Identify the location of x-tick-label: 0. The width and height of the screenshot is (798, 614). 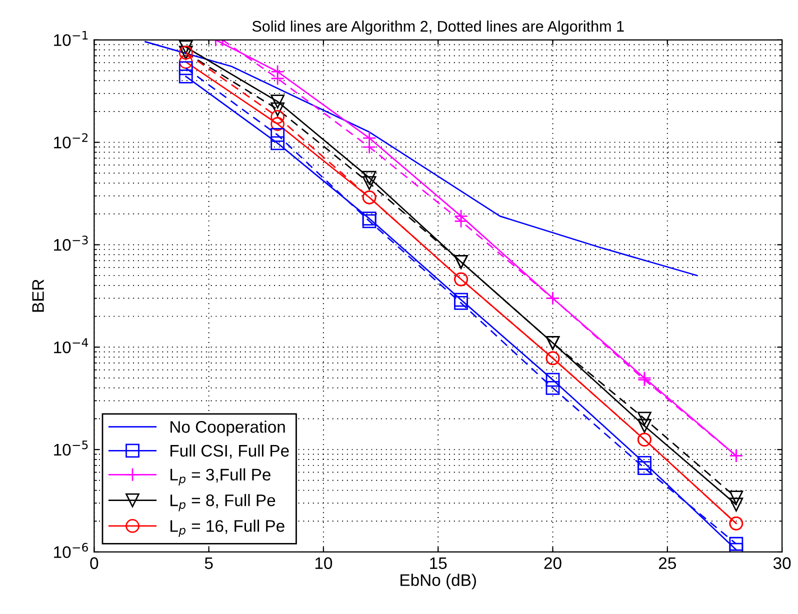
(94, 563).